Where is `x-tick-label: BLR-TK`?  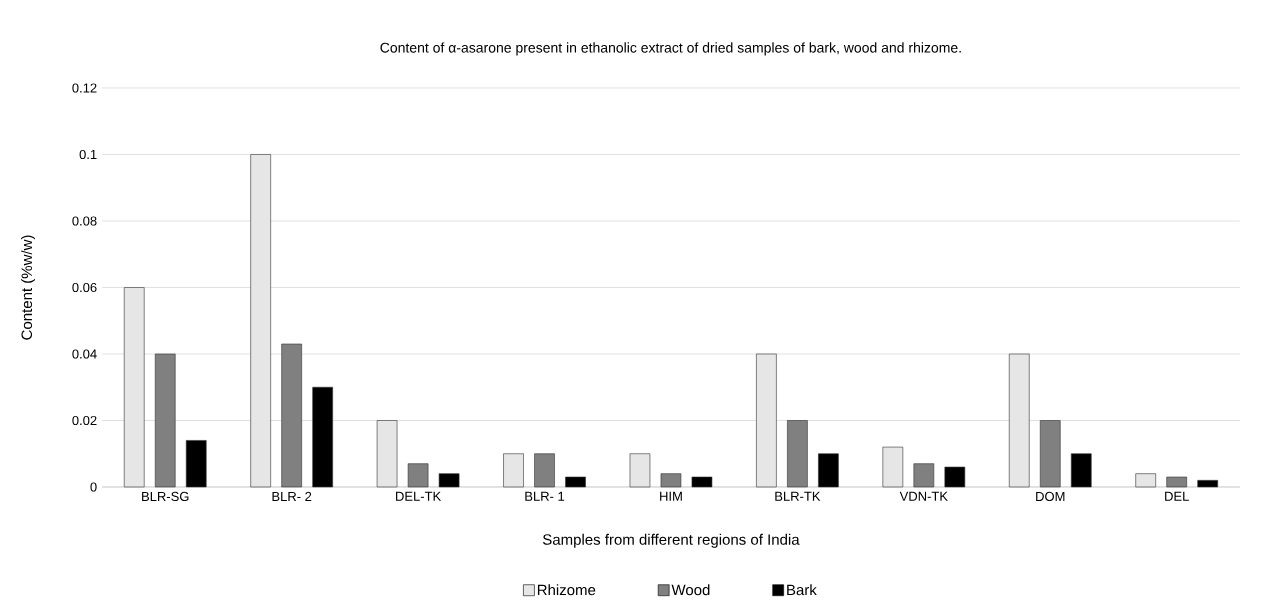
x-tick-label: BLR-TK is located at coordinates (798, 496).